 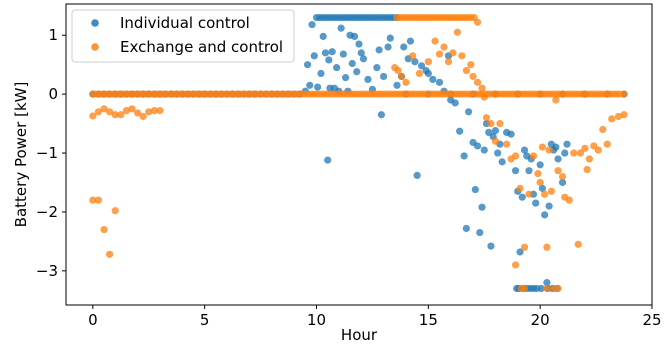 I want to click on x-tick-label: 25, so click(x=651, y=320).